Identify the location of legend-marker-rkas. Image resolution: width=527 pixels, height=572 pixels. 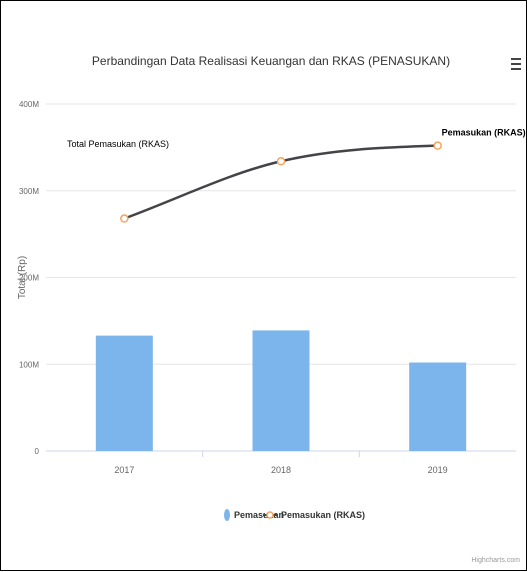
(270, 515).